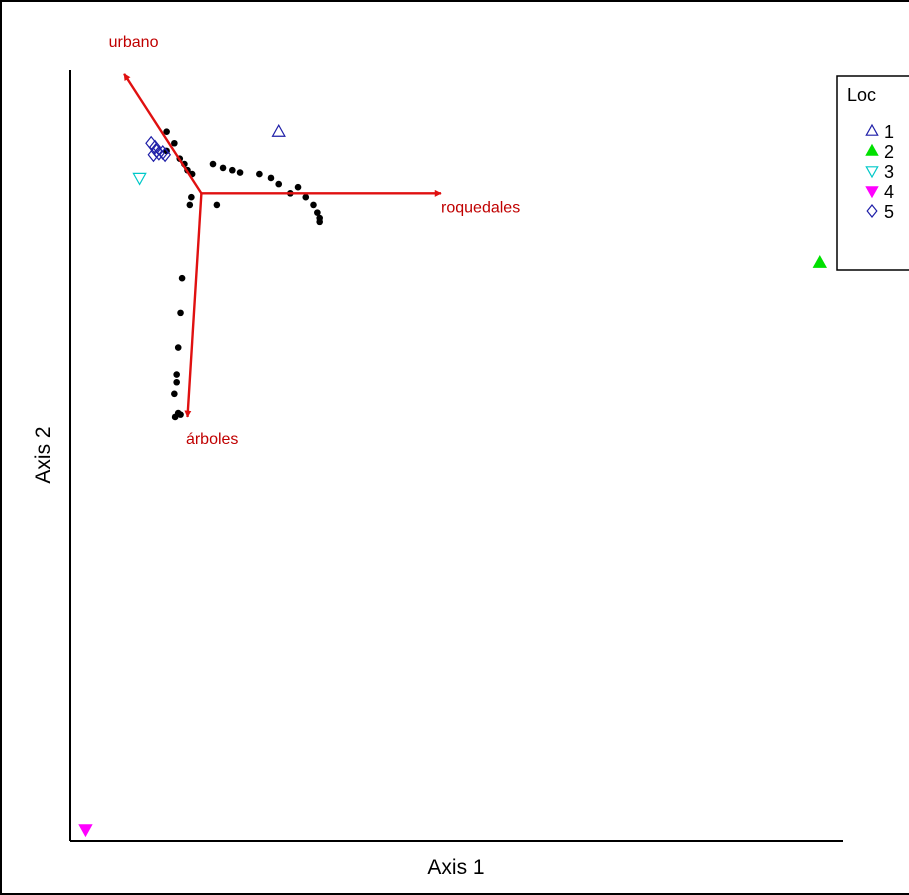 This screenshot has height=895, width=909. I want to click on legend-box, so click(872, 173).